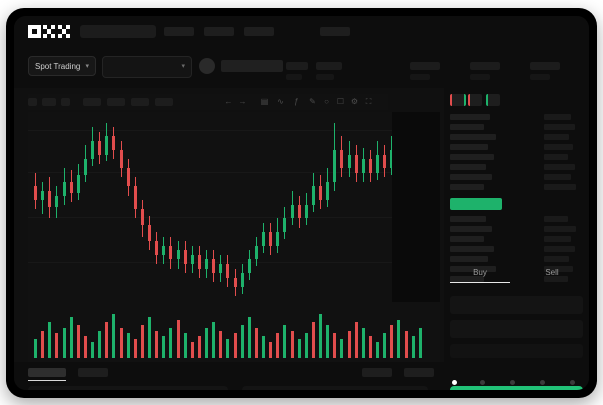  Describe the element at coordinates (242, 101) in the screenshot. I see `arrow-right-icon: →` at that location.